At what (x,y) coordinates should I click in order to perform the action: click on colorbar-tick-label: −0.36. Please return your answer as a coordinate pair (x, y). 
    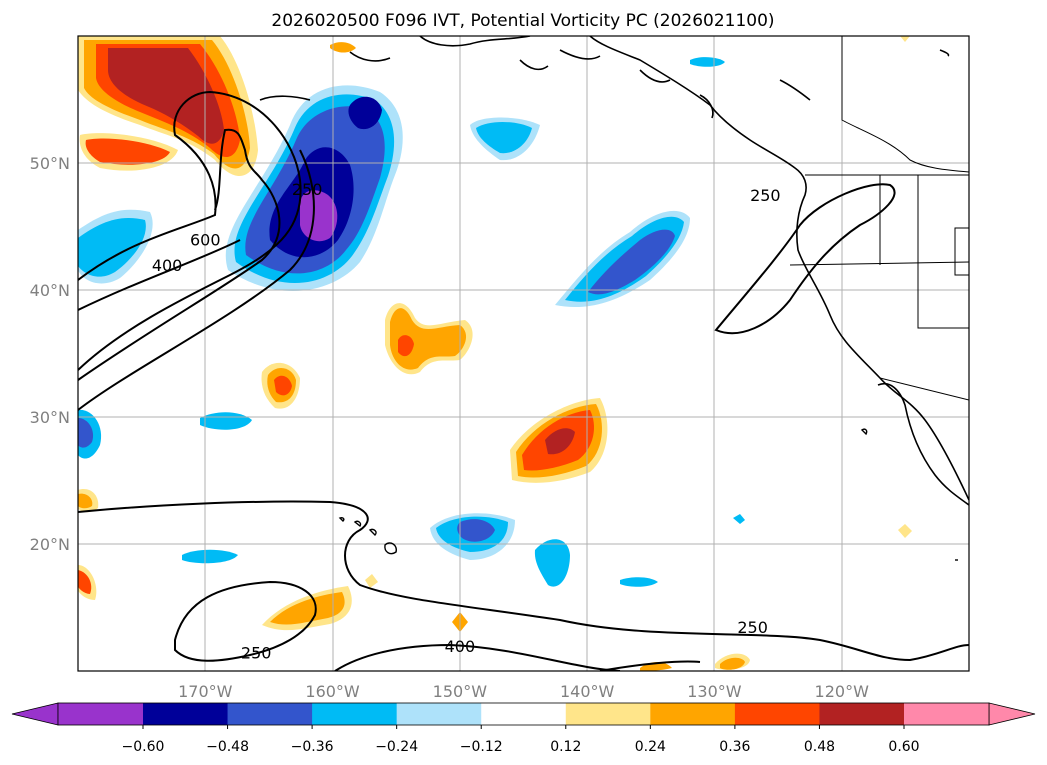
    Looking at the image, I should click on (312, 747).